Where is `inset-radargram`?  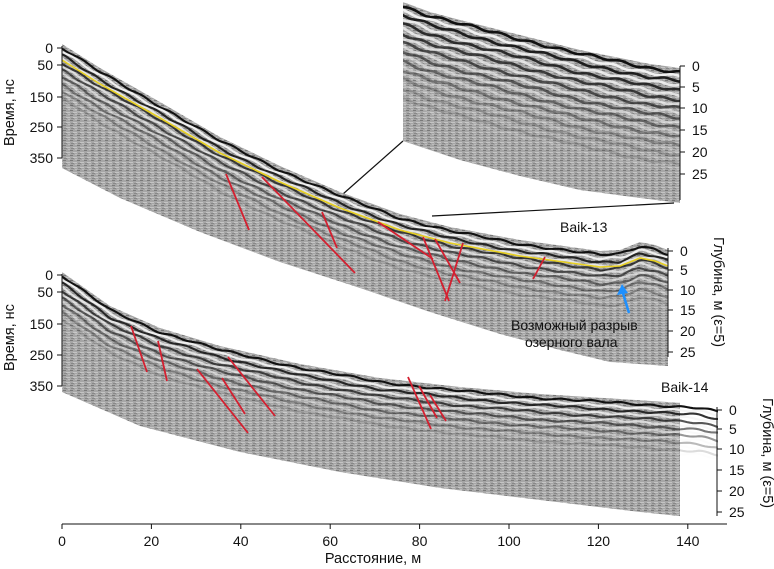 inset-radargram is located at coordinates (541, 102).